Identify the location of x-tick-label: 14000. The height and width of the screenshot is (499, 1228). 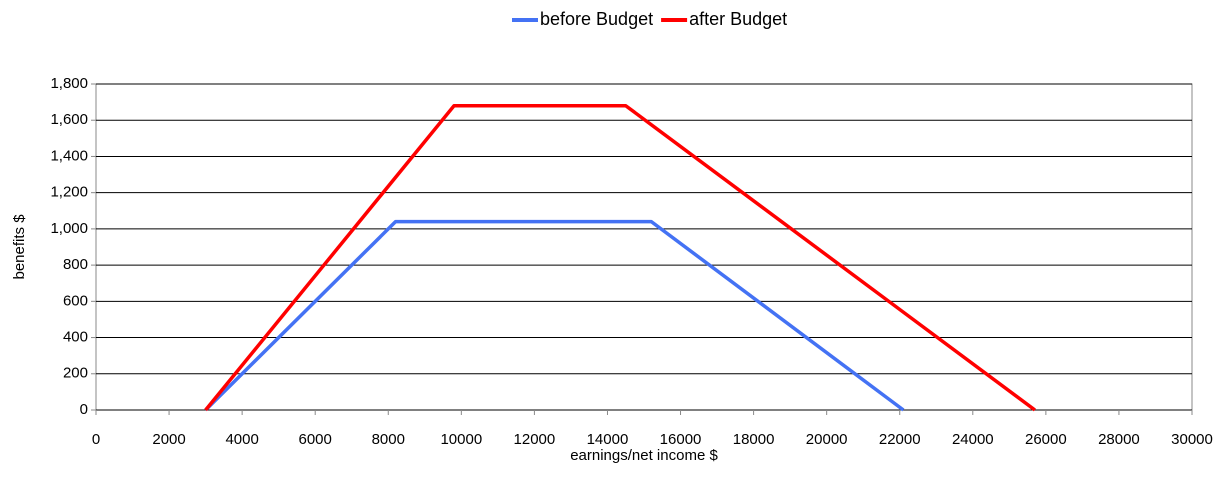
(608, 439).